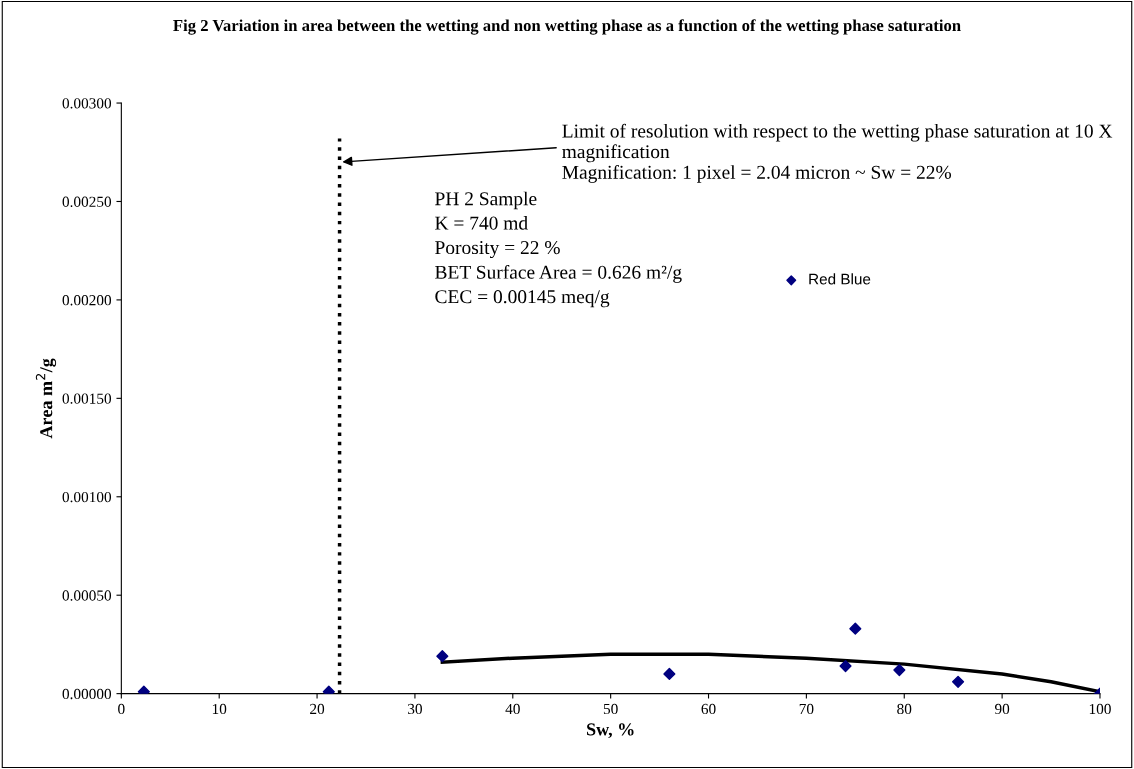 The image size is (1134, 769). Describe the element at coordinates (87, 201) in the screenshot. I see `y-tick-label: 0.00250` at that location.